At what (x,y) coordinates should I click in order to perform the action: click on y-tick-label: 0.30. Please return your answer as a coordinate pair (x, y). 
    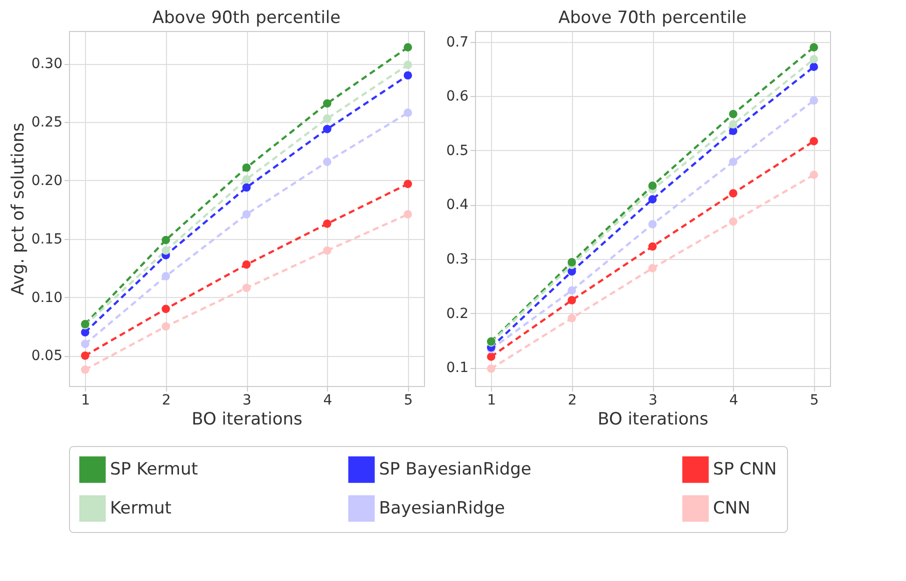
    Looking at the image, I should click on (46, 64).